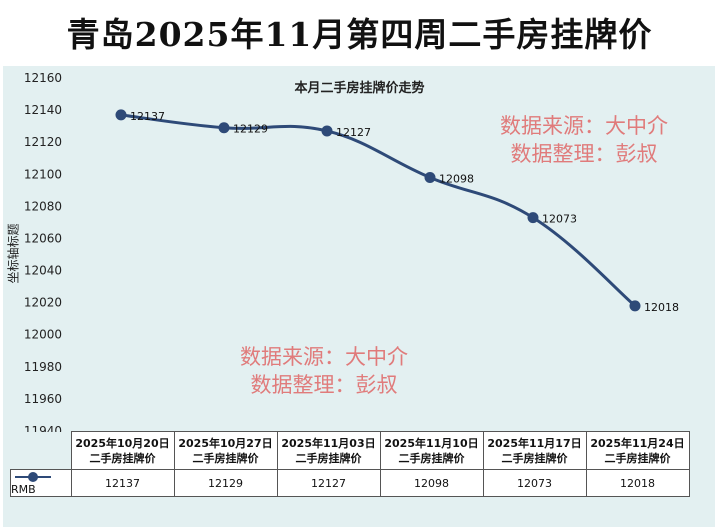 Image resolution: width=719 pixels, height=530 pixels. I want to click on x-category-label-line: 2025年10月27日, so click(225, 443).